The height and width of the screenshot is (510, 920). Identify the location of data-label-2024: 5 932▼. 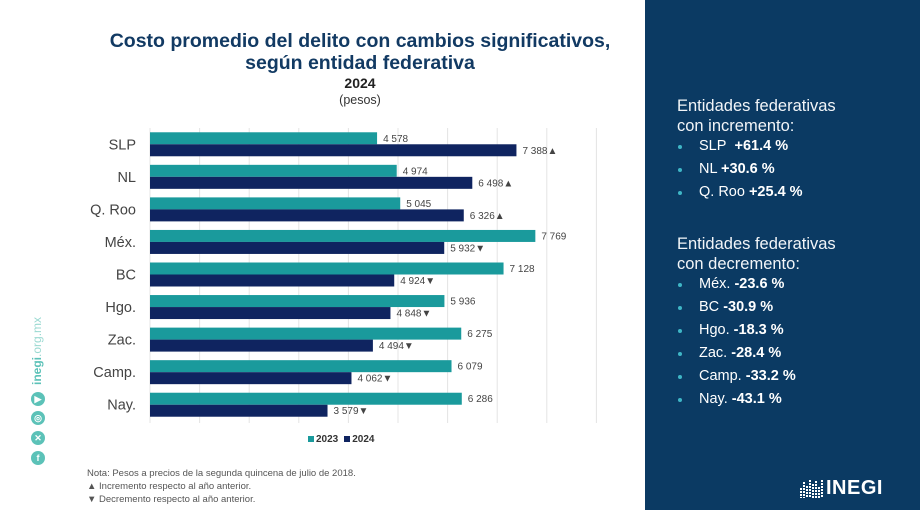
(467, 248).